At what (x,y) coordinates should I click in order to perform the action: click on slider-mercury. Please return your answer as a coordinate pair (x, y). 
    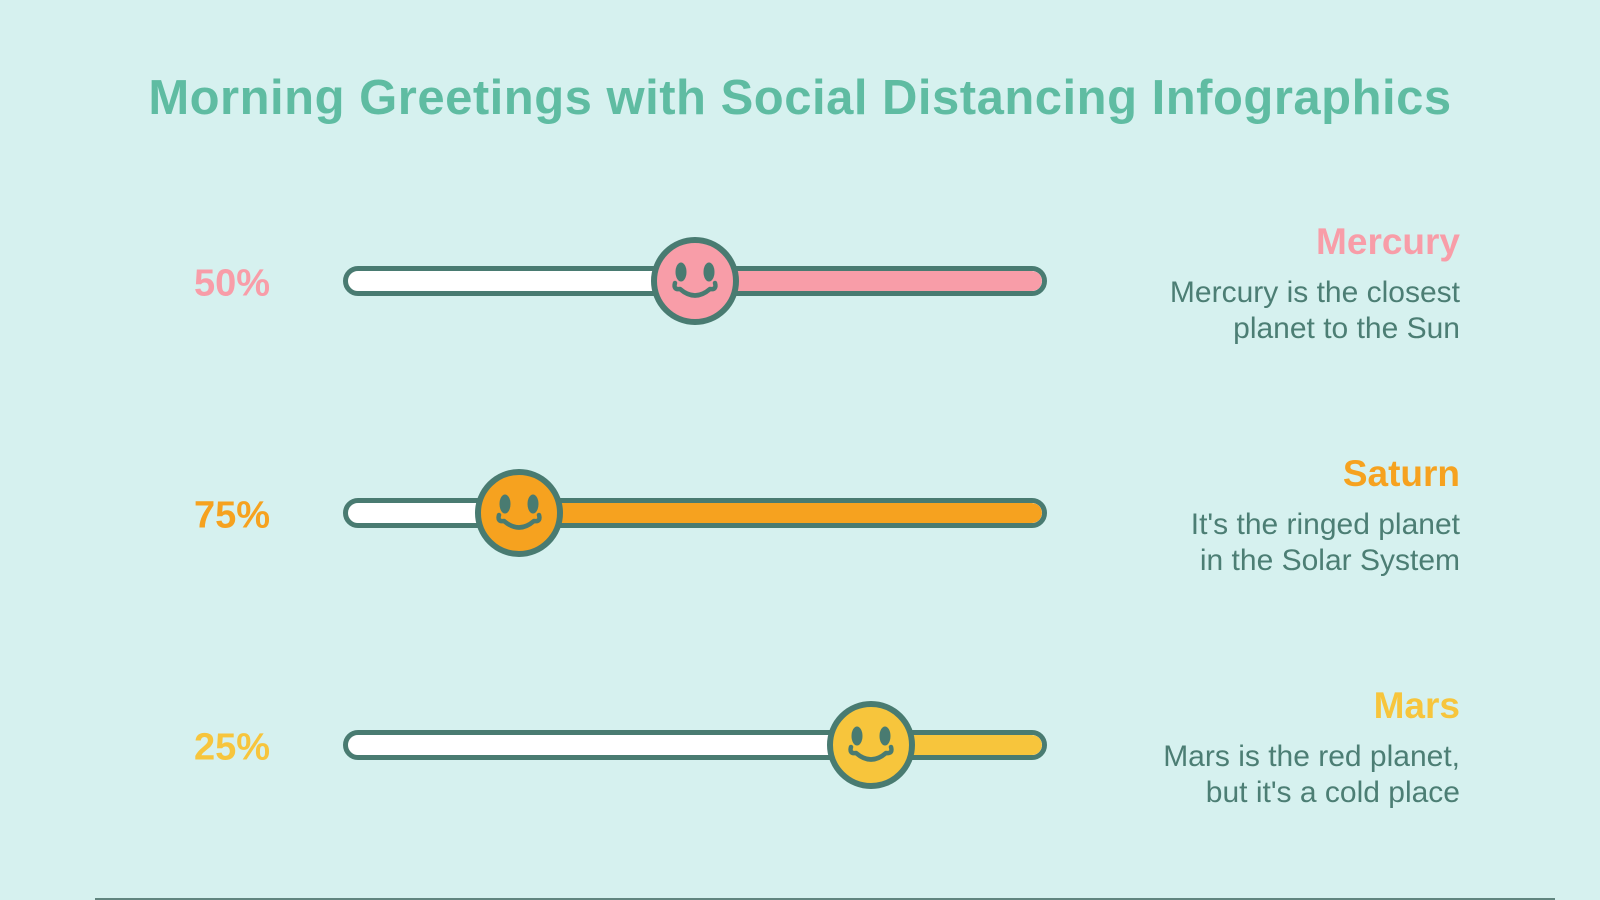
    Looking at the image, I should click on (695, 281).